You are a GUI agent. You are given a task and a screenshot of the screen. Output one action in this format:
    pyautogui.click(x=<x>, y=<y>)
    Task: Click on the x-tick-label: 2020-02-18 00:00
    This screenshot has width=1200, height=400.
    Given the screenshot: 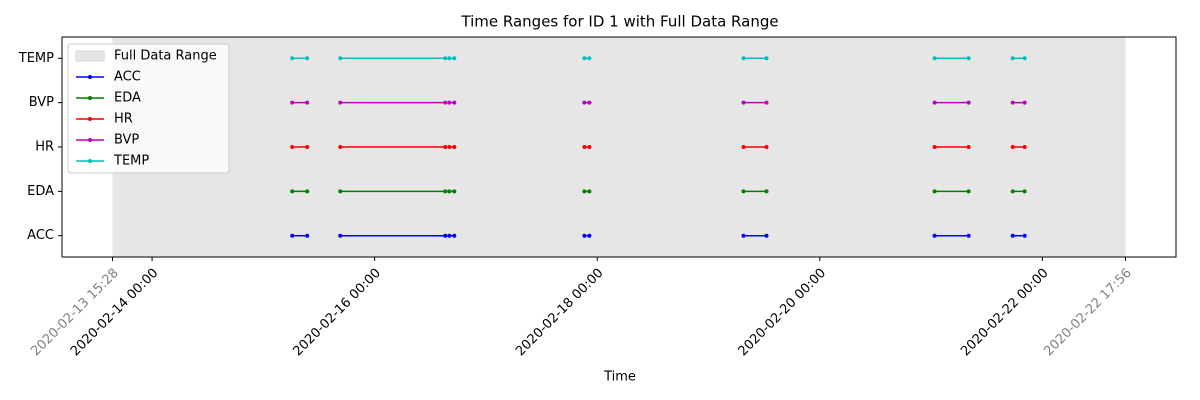 What is the action you would take?
    pyautogui.click(x=559, y=312)
    